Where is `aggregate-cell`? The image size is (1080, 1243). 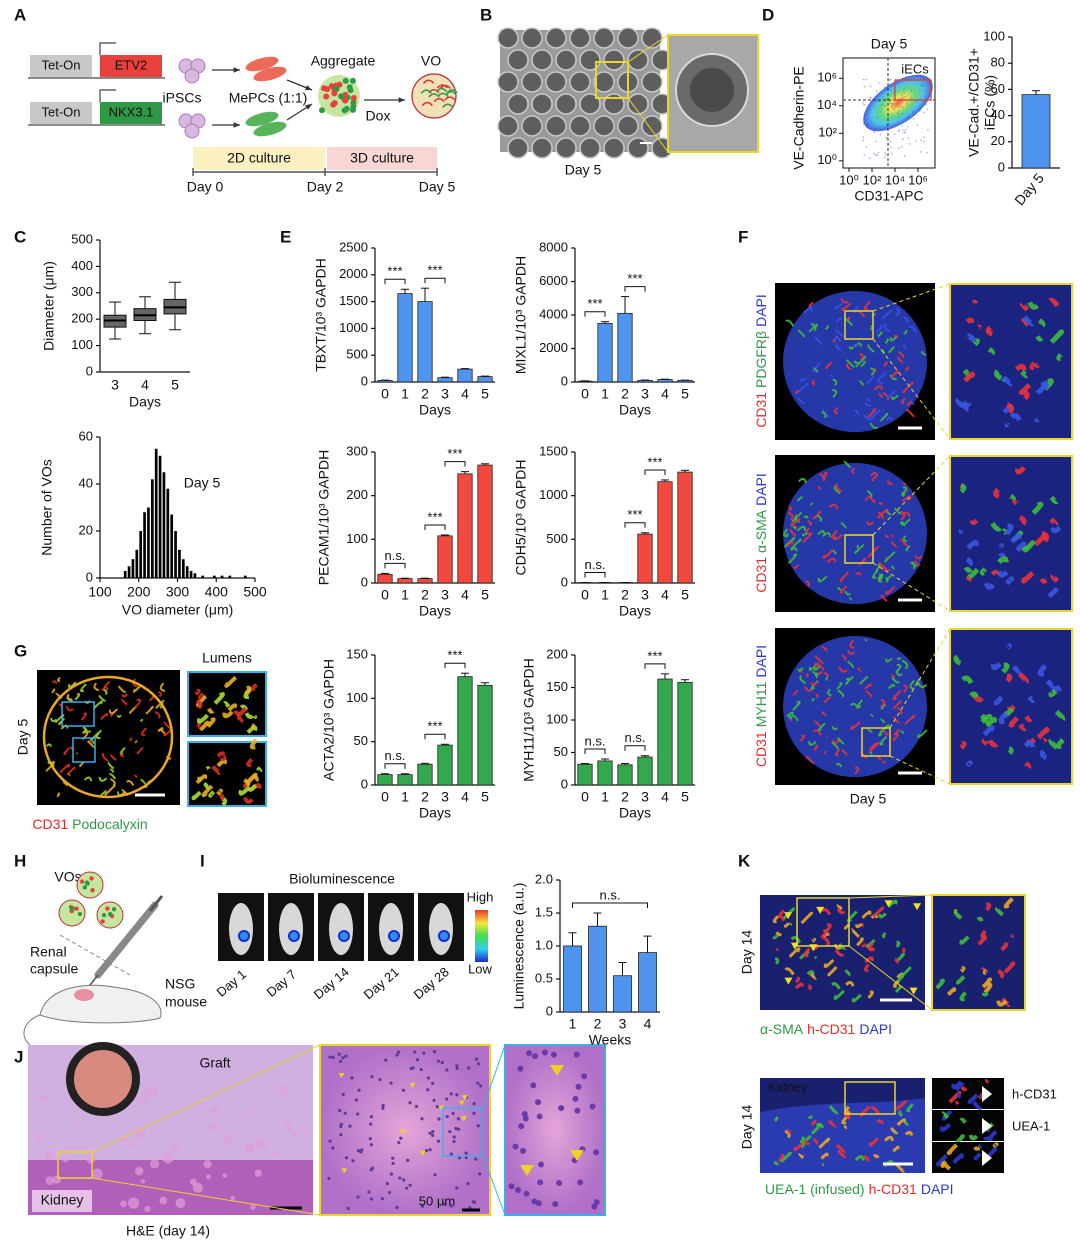
aggregate-cell is located at coordinates (353, 109).